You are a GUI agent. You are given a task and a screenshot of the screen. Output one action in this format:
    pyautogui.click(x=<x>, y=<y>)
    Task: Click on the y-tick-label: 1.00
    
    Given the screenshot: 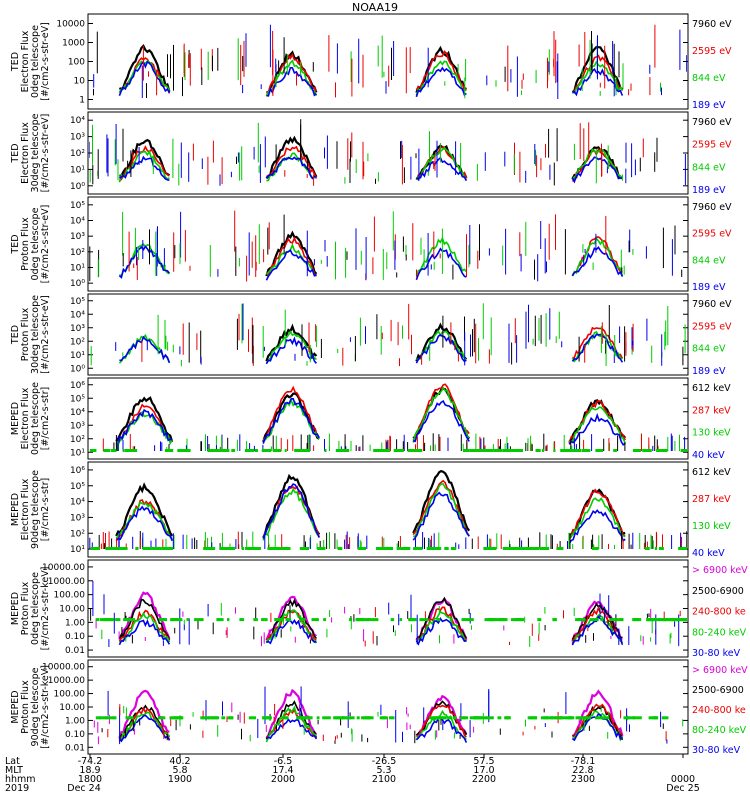 What is the action you would take?
    pyautogui.click(x=75, y=623)
    